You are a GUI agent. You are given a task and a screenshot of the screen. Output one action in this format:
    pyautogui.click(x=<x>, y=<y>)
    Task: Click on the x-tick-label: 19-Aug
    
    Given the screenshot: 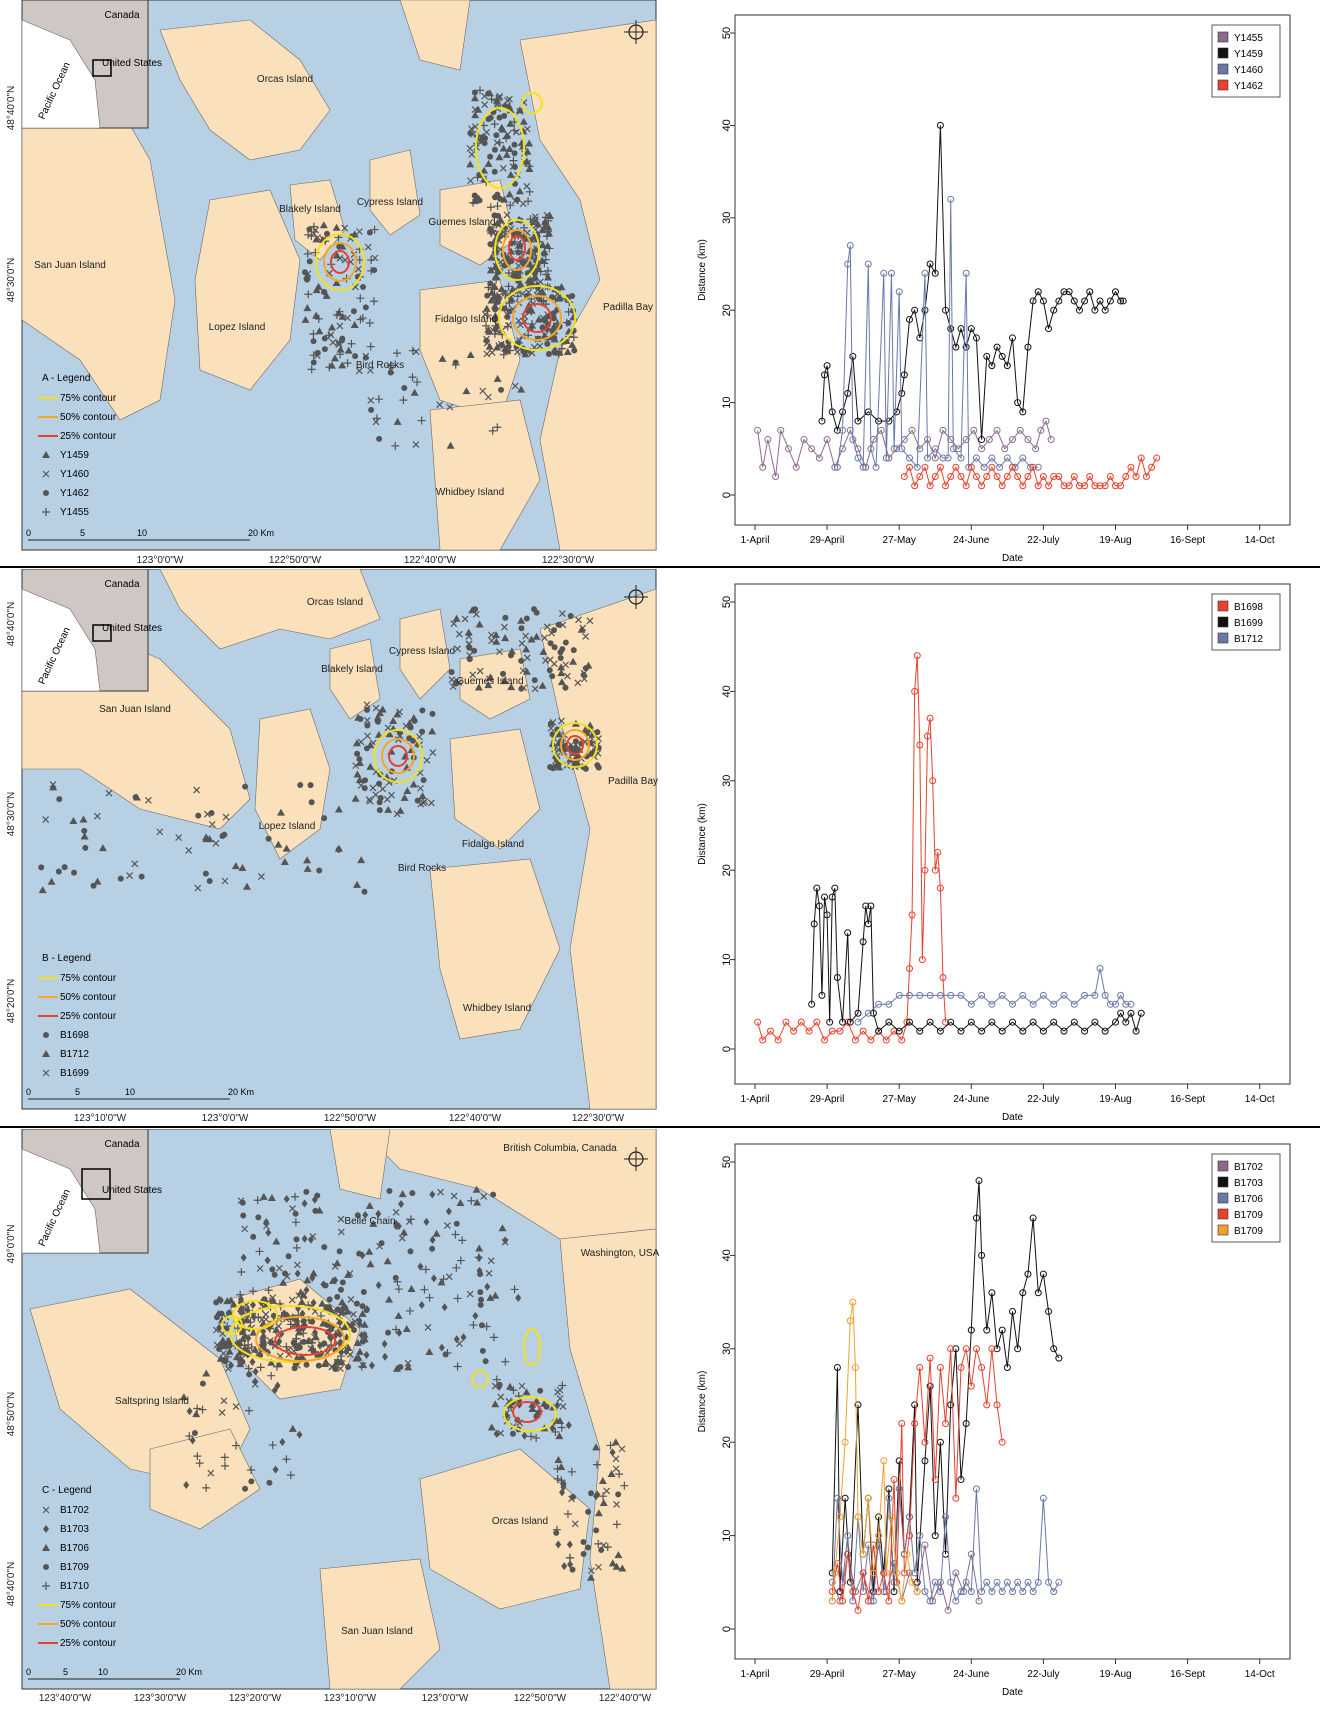 What is the action you would take?
    pyautogui.click(x=1115, y=1099)
    